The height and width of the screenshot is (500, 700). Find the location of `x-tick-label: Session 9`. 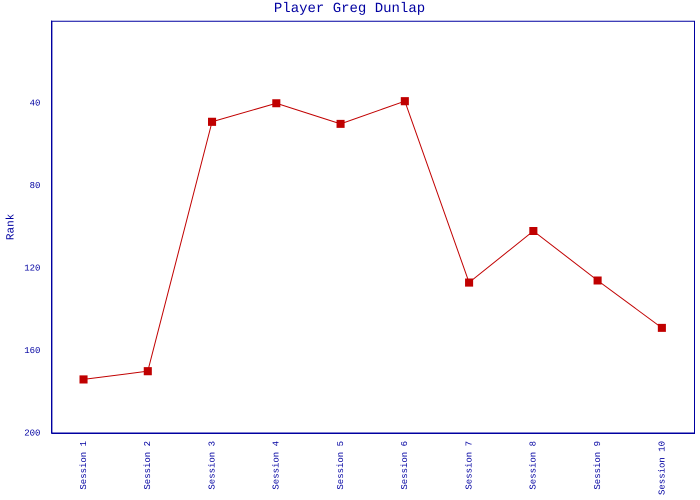

x-tick-label: Session 9 is located at coordinates (598, 465).